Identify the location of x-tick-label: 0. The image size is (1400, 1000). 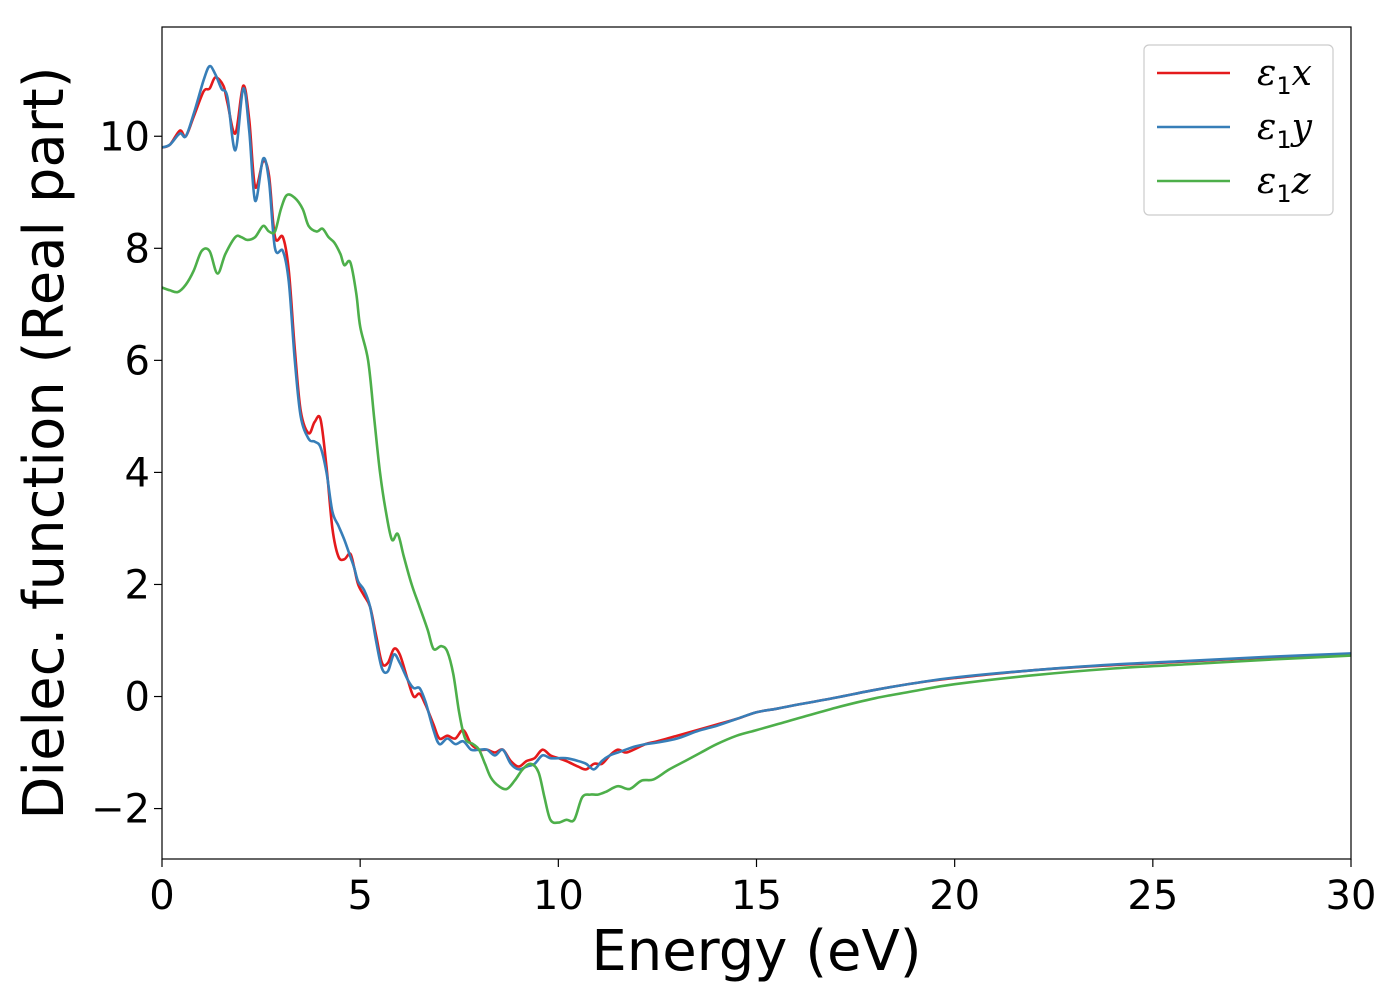
(161, 896).